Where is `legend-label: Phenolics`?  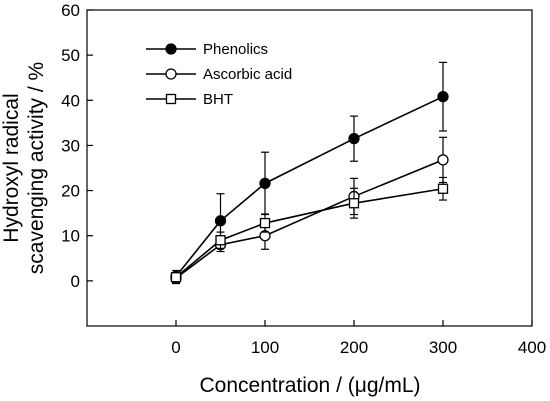 legend-label: Phenolics is located at coordinates (235, 49).